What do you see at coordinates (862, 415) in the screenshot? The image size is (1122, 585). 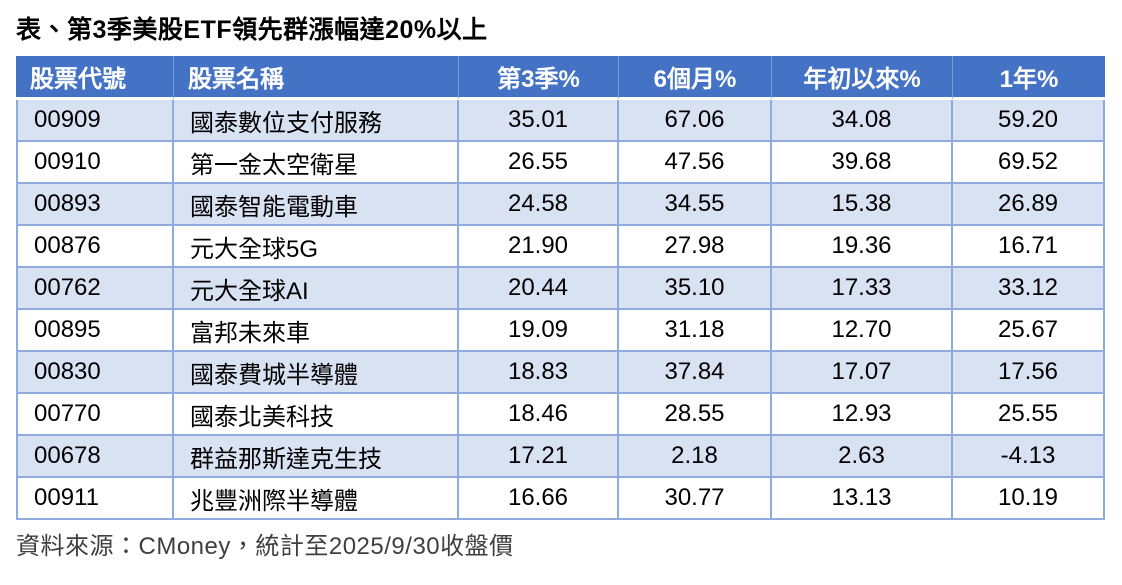 I see `cell-ytd-pct: 12.93` at bounding box center [862, 415].